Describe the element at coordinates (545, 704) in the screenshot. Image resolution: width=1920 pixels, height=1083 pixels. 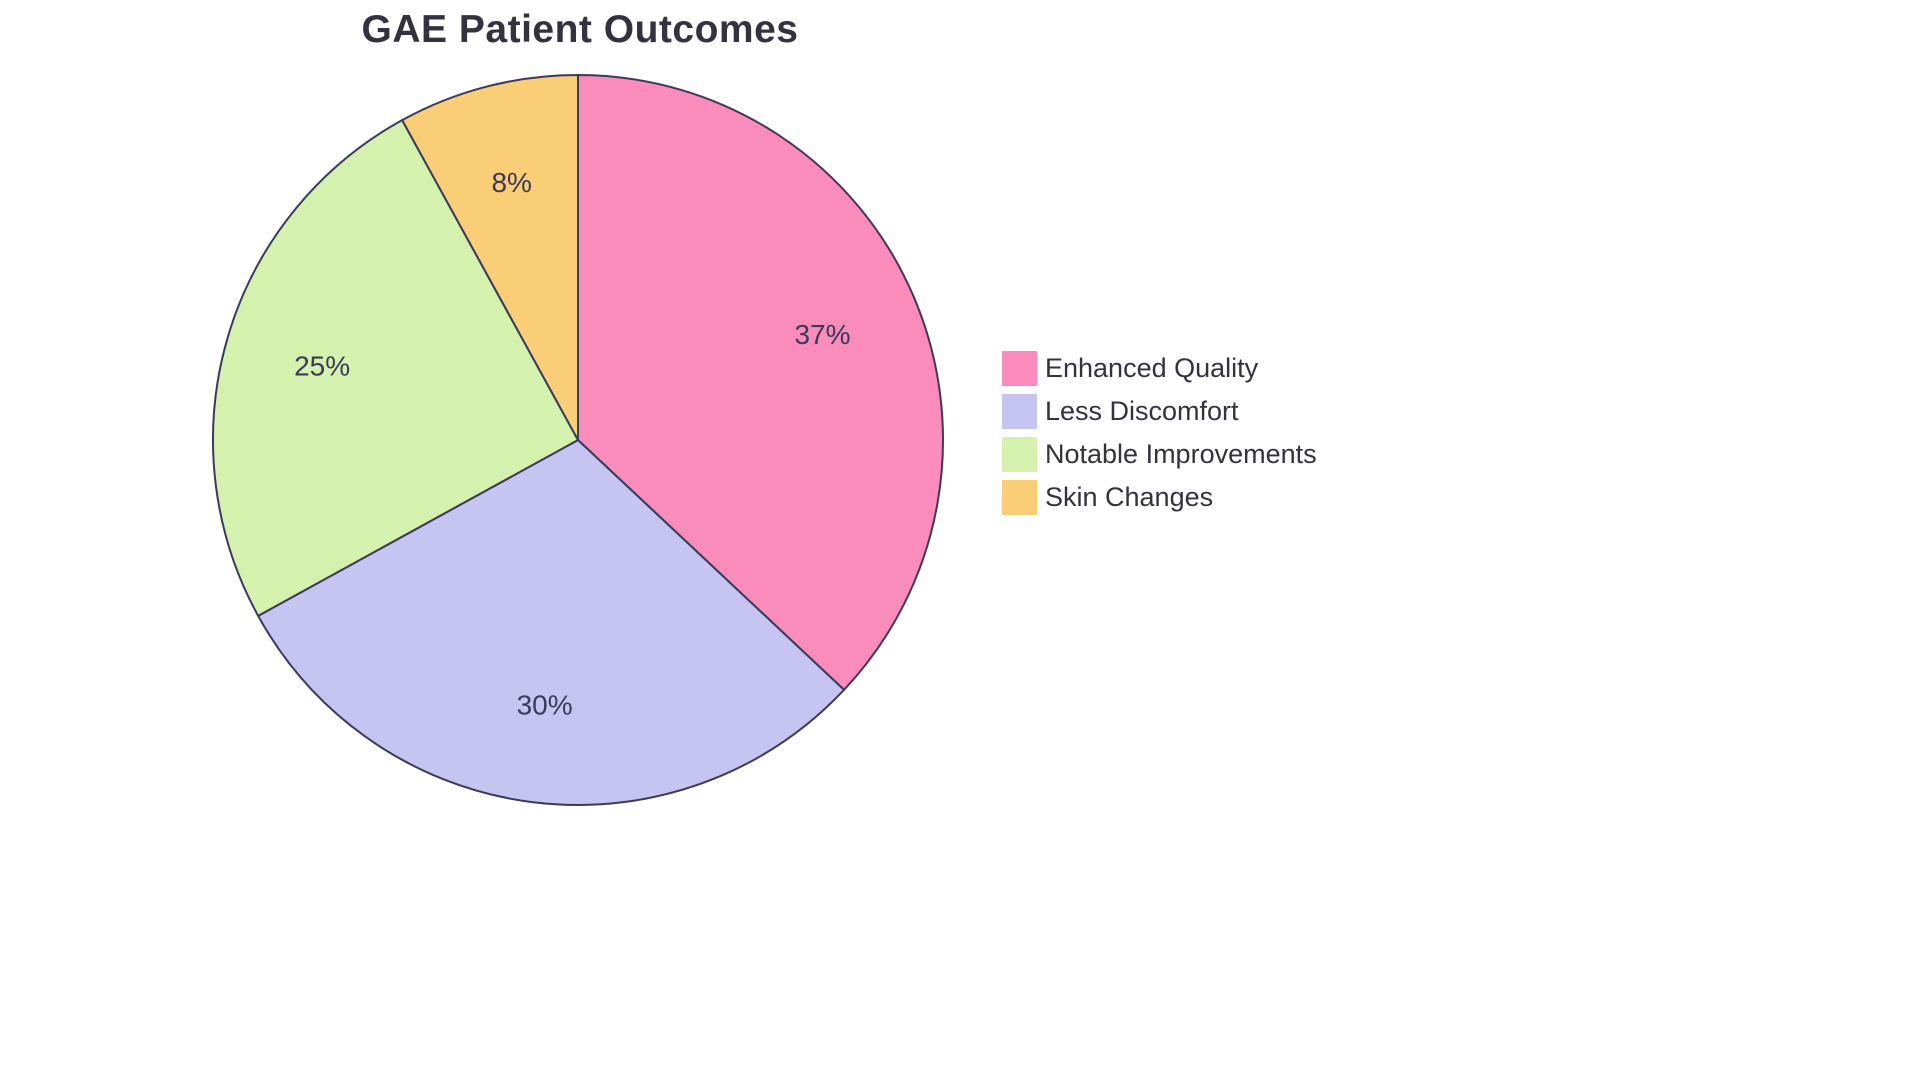
I see `slice-label-1: 30%` at that location.